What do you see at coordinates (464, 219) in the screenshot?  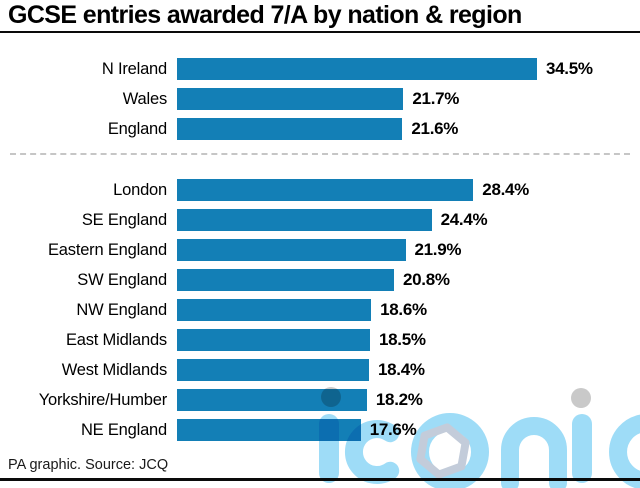 I see `value-label: 24.4%` at bounding box center [464, 219].